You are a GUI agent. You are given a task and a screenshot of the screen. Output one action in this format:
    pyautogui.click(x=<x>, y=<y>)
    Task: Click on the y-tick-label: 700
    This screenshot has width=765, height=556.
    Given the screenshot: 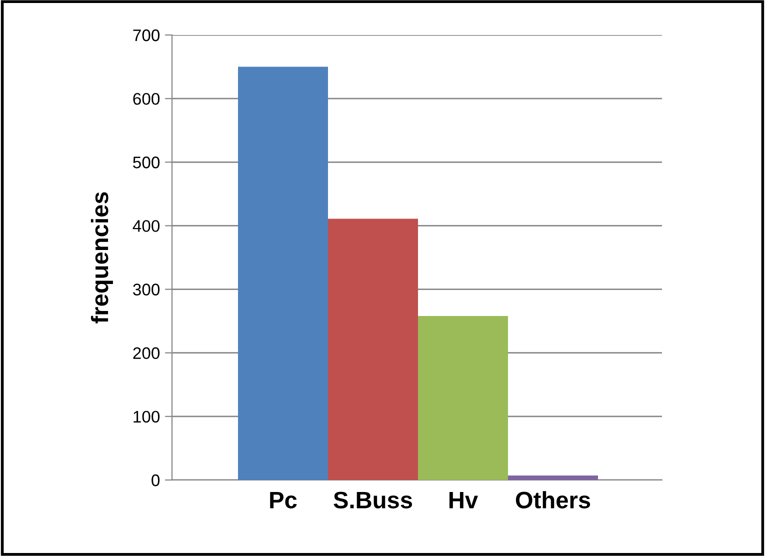 What is the action you would take?
    pyautogui.click(x=146, y=35)
    